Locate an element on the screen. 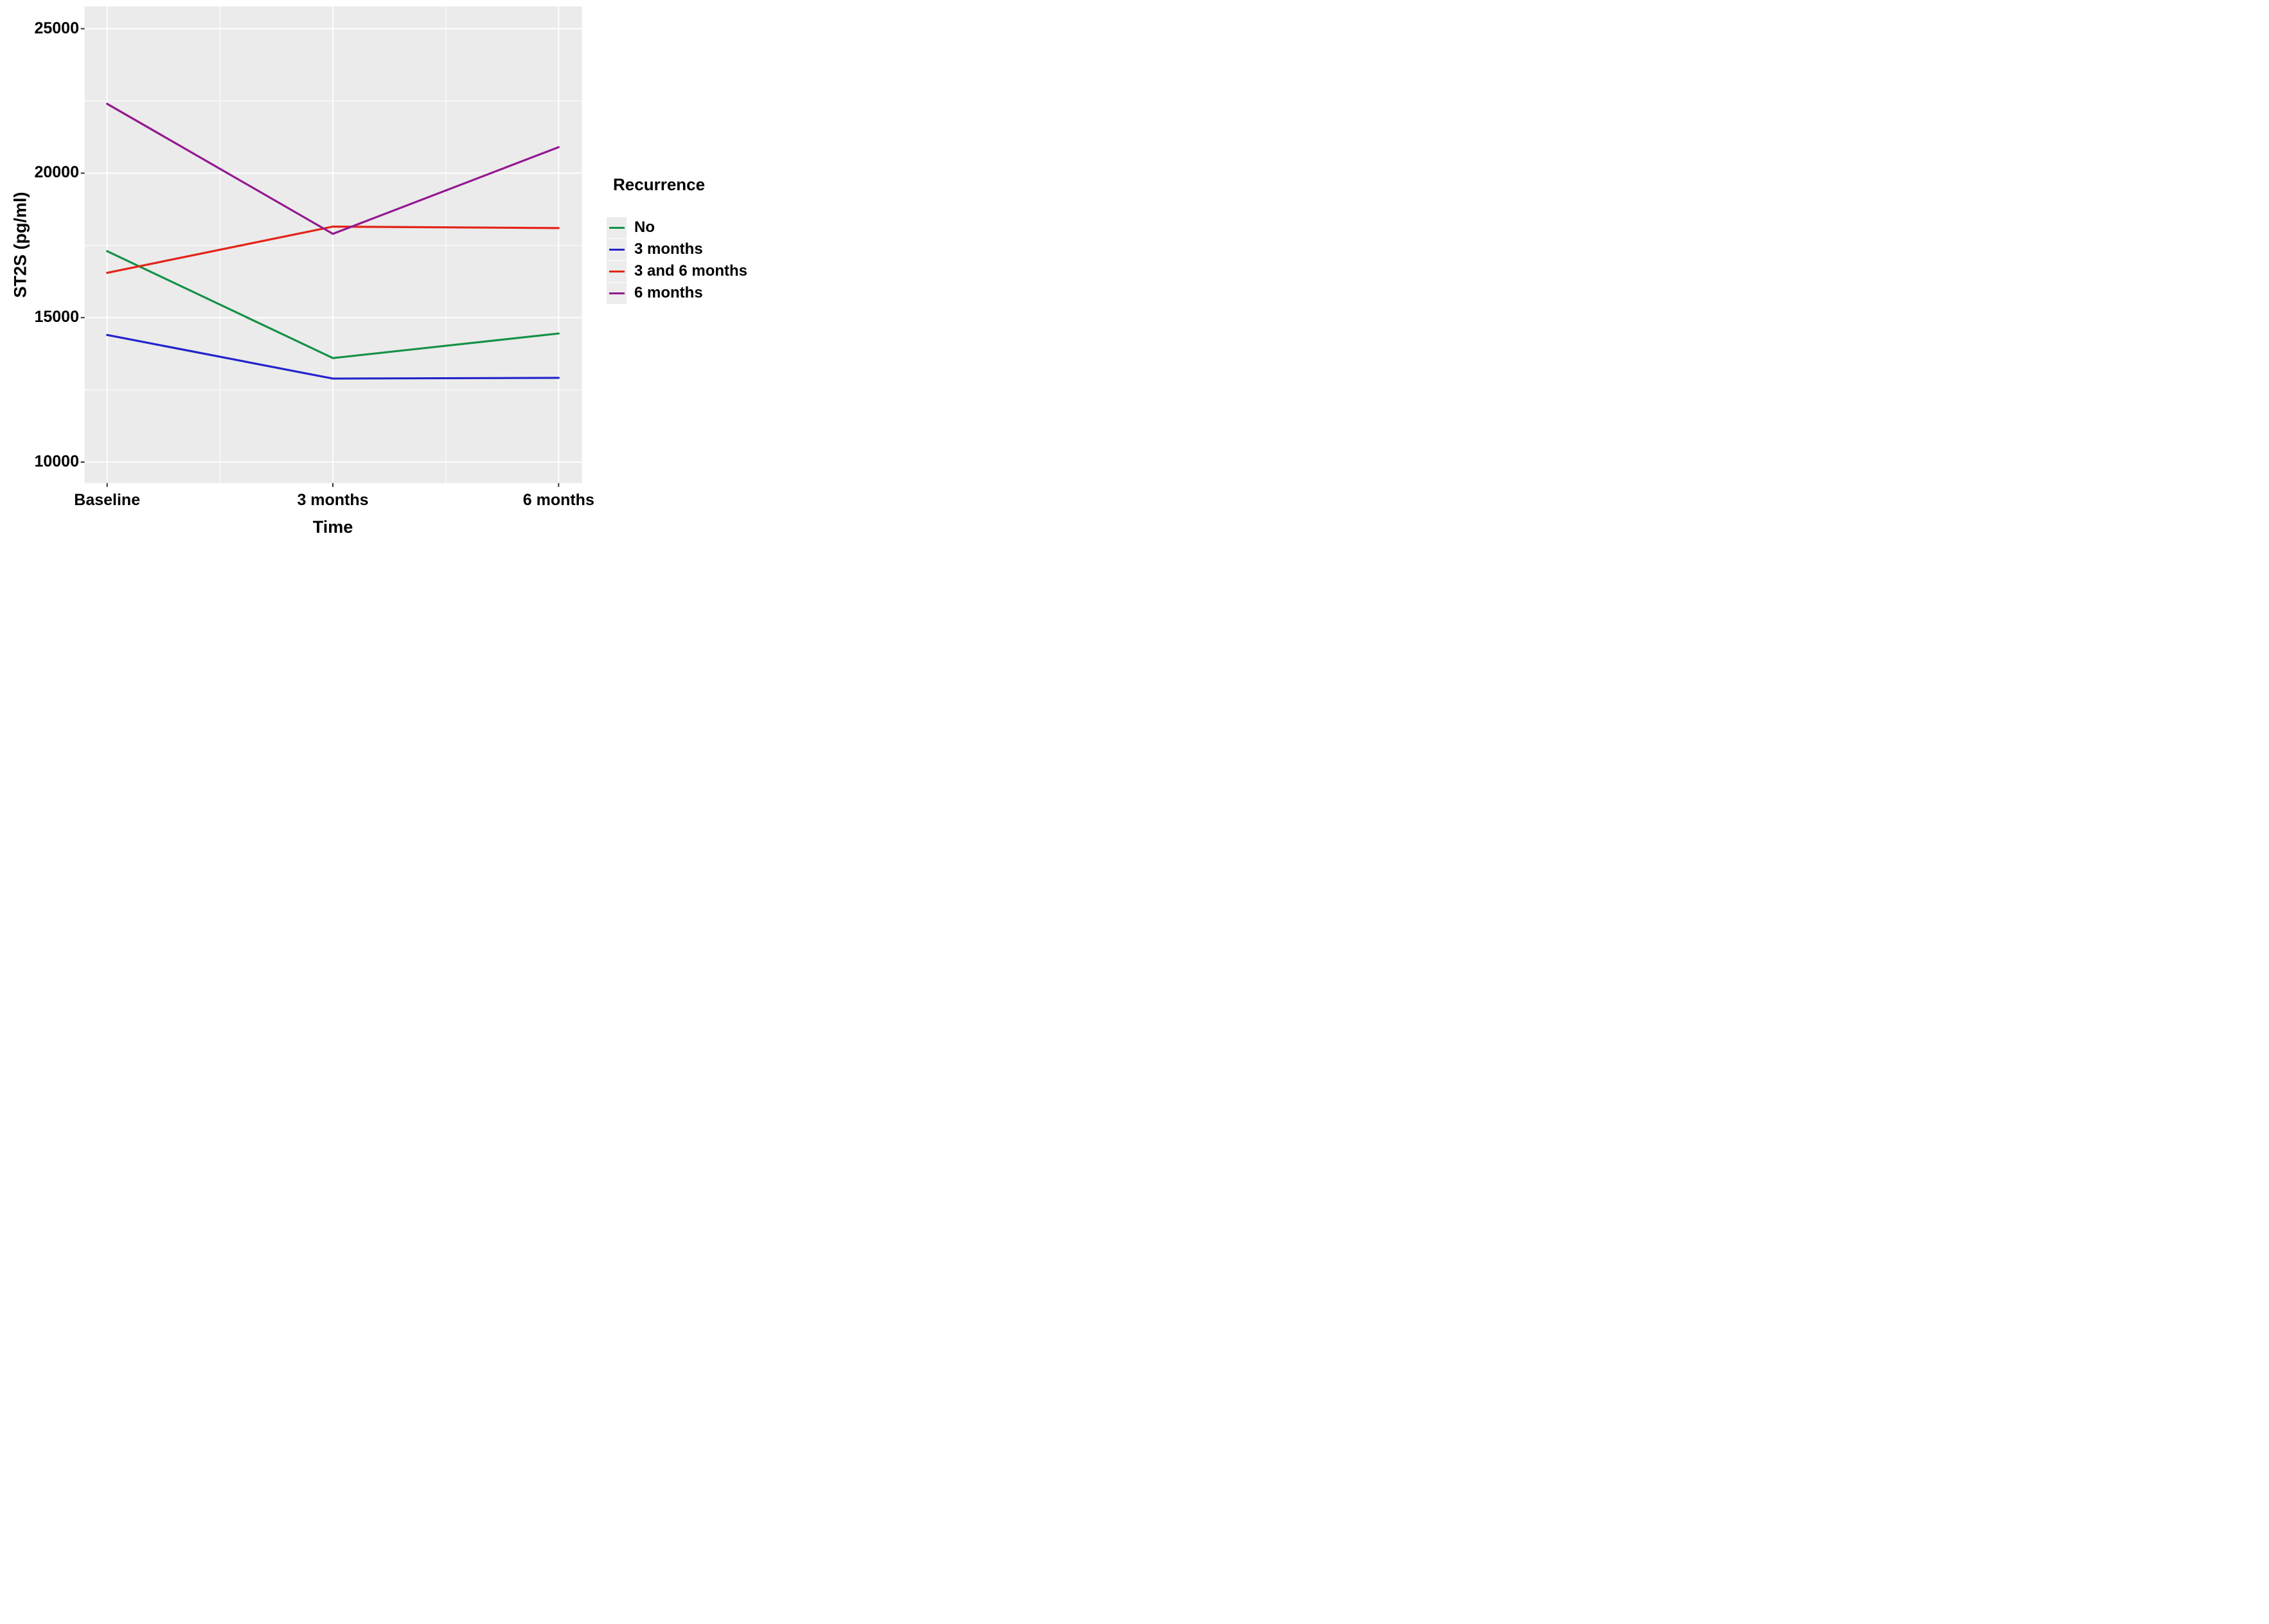 The height and width of the screenshot is (1624, 2269). legend-label: 3 and 6 months is located at coordinates (691, 271).